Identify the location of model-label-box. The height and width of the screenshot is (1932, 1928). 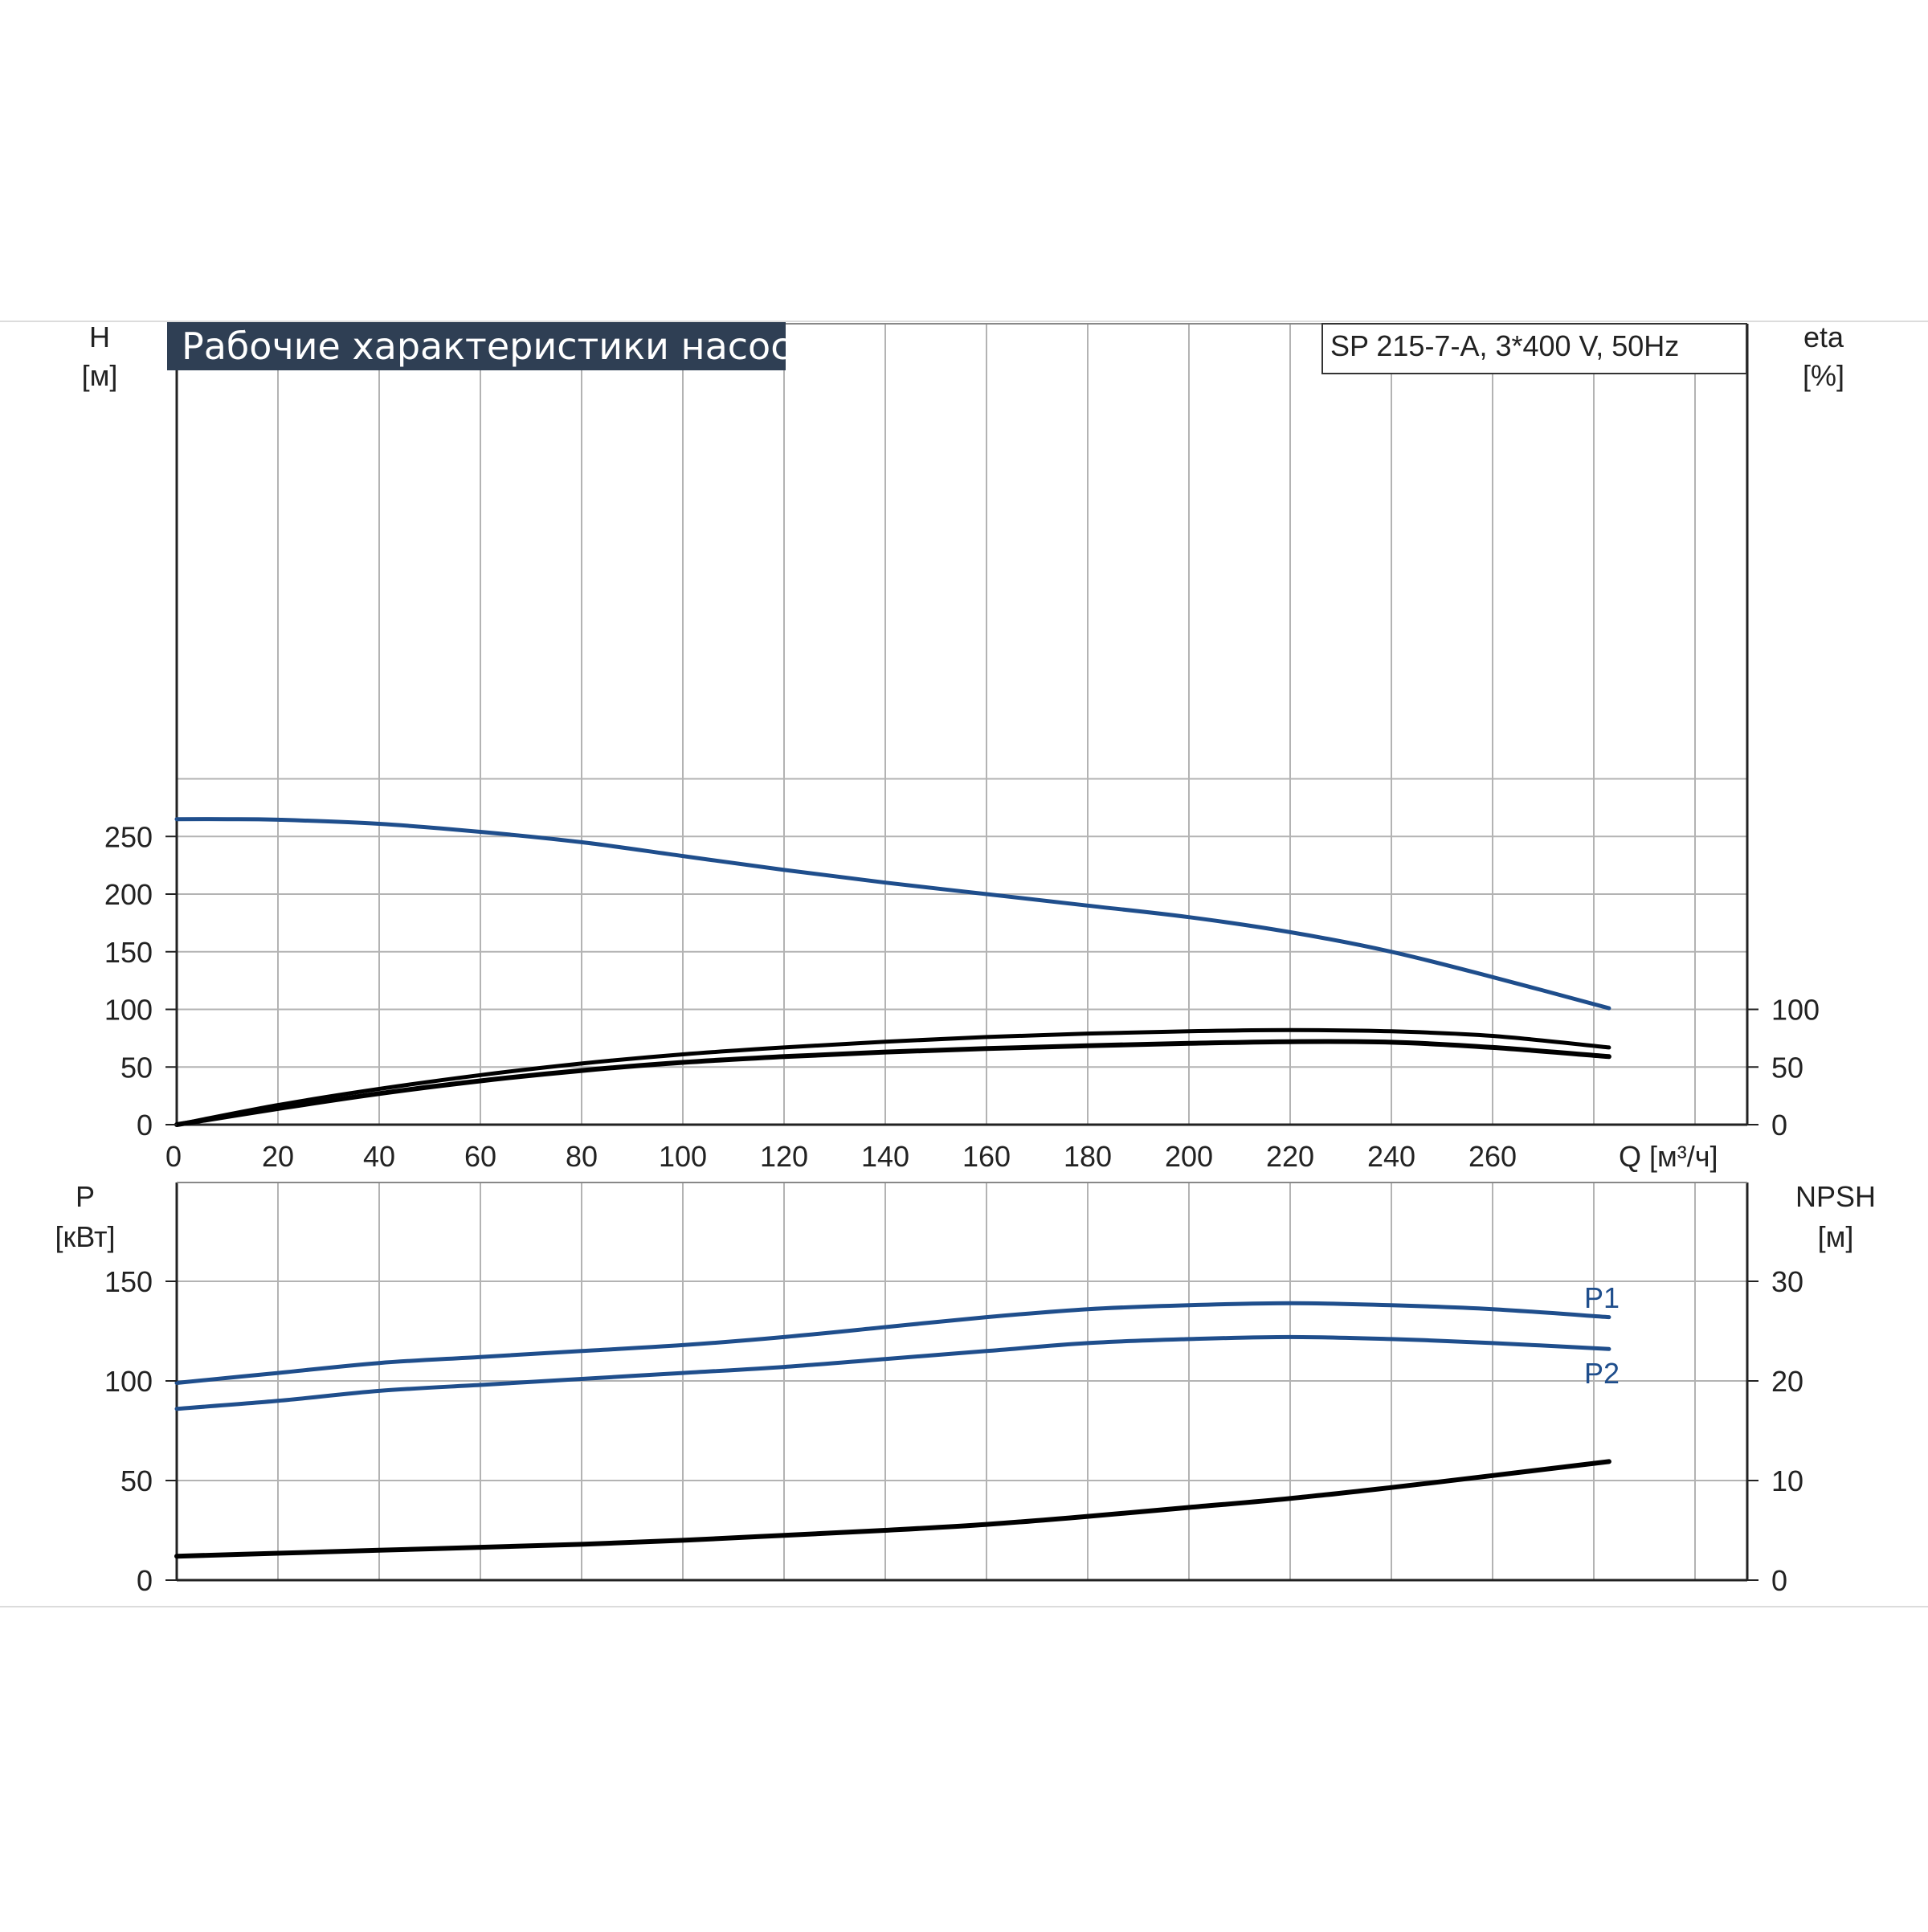
(1534, 348).